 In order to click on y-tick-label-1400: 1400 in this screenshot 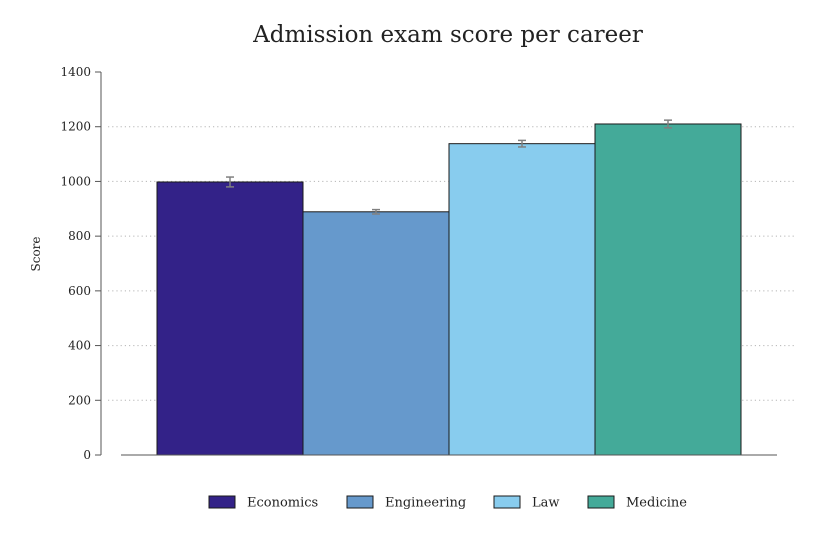, I will do `click(75, 72)`.